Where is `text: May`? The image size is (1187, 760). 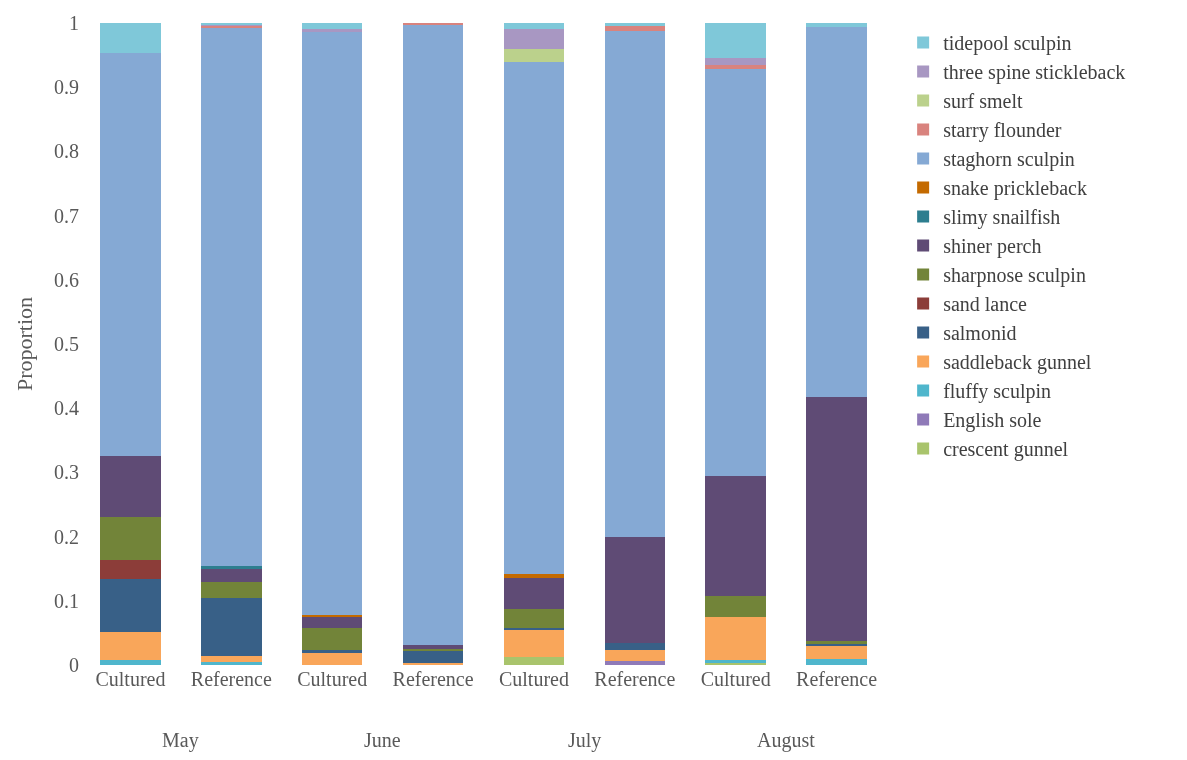
text: May is located at coordinates (180, 740).